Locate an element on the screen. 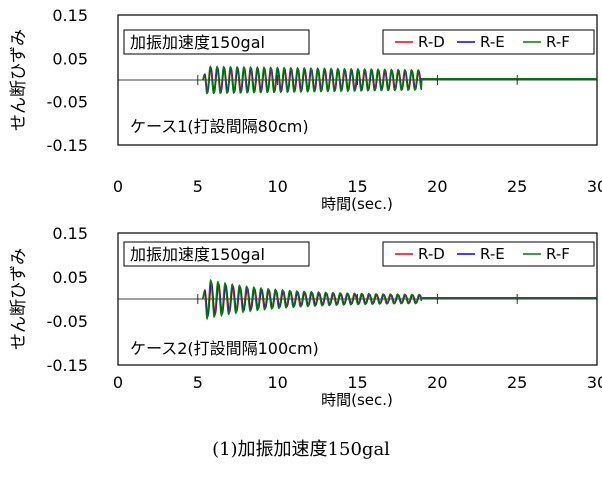  figure-caption: (1)加振加速度150gal is located at coordinates (301, 449).